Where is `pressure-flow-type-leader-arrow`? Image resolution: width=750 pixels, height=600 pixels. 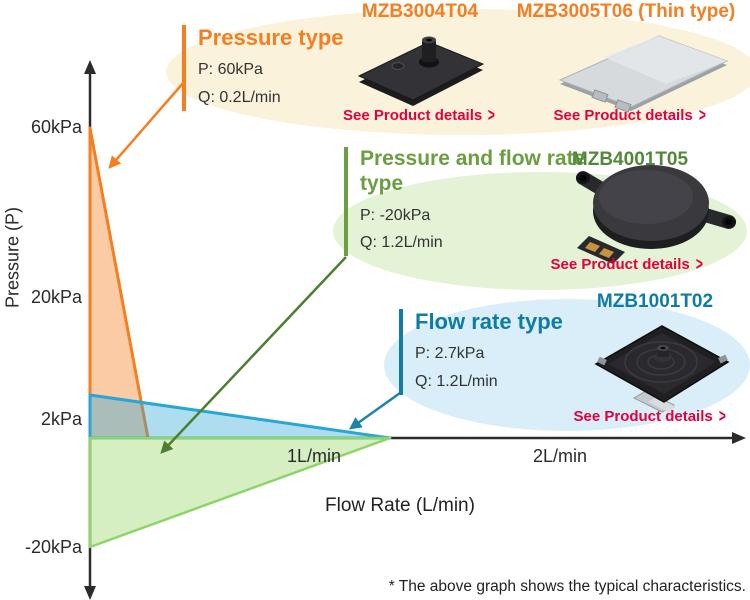 pressure-flow-type-leader-arrow is located at coordinates (253, 355).